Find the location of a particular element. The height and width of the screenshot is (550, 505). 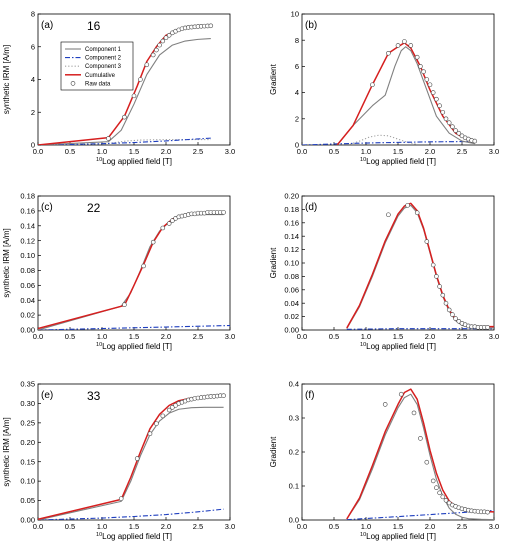

y-tick-label: 0.2 is located at coordinates (294, 452).